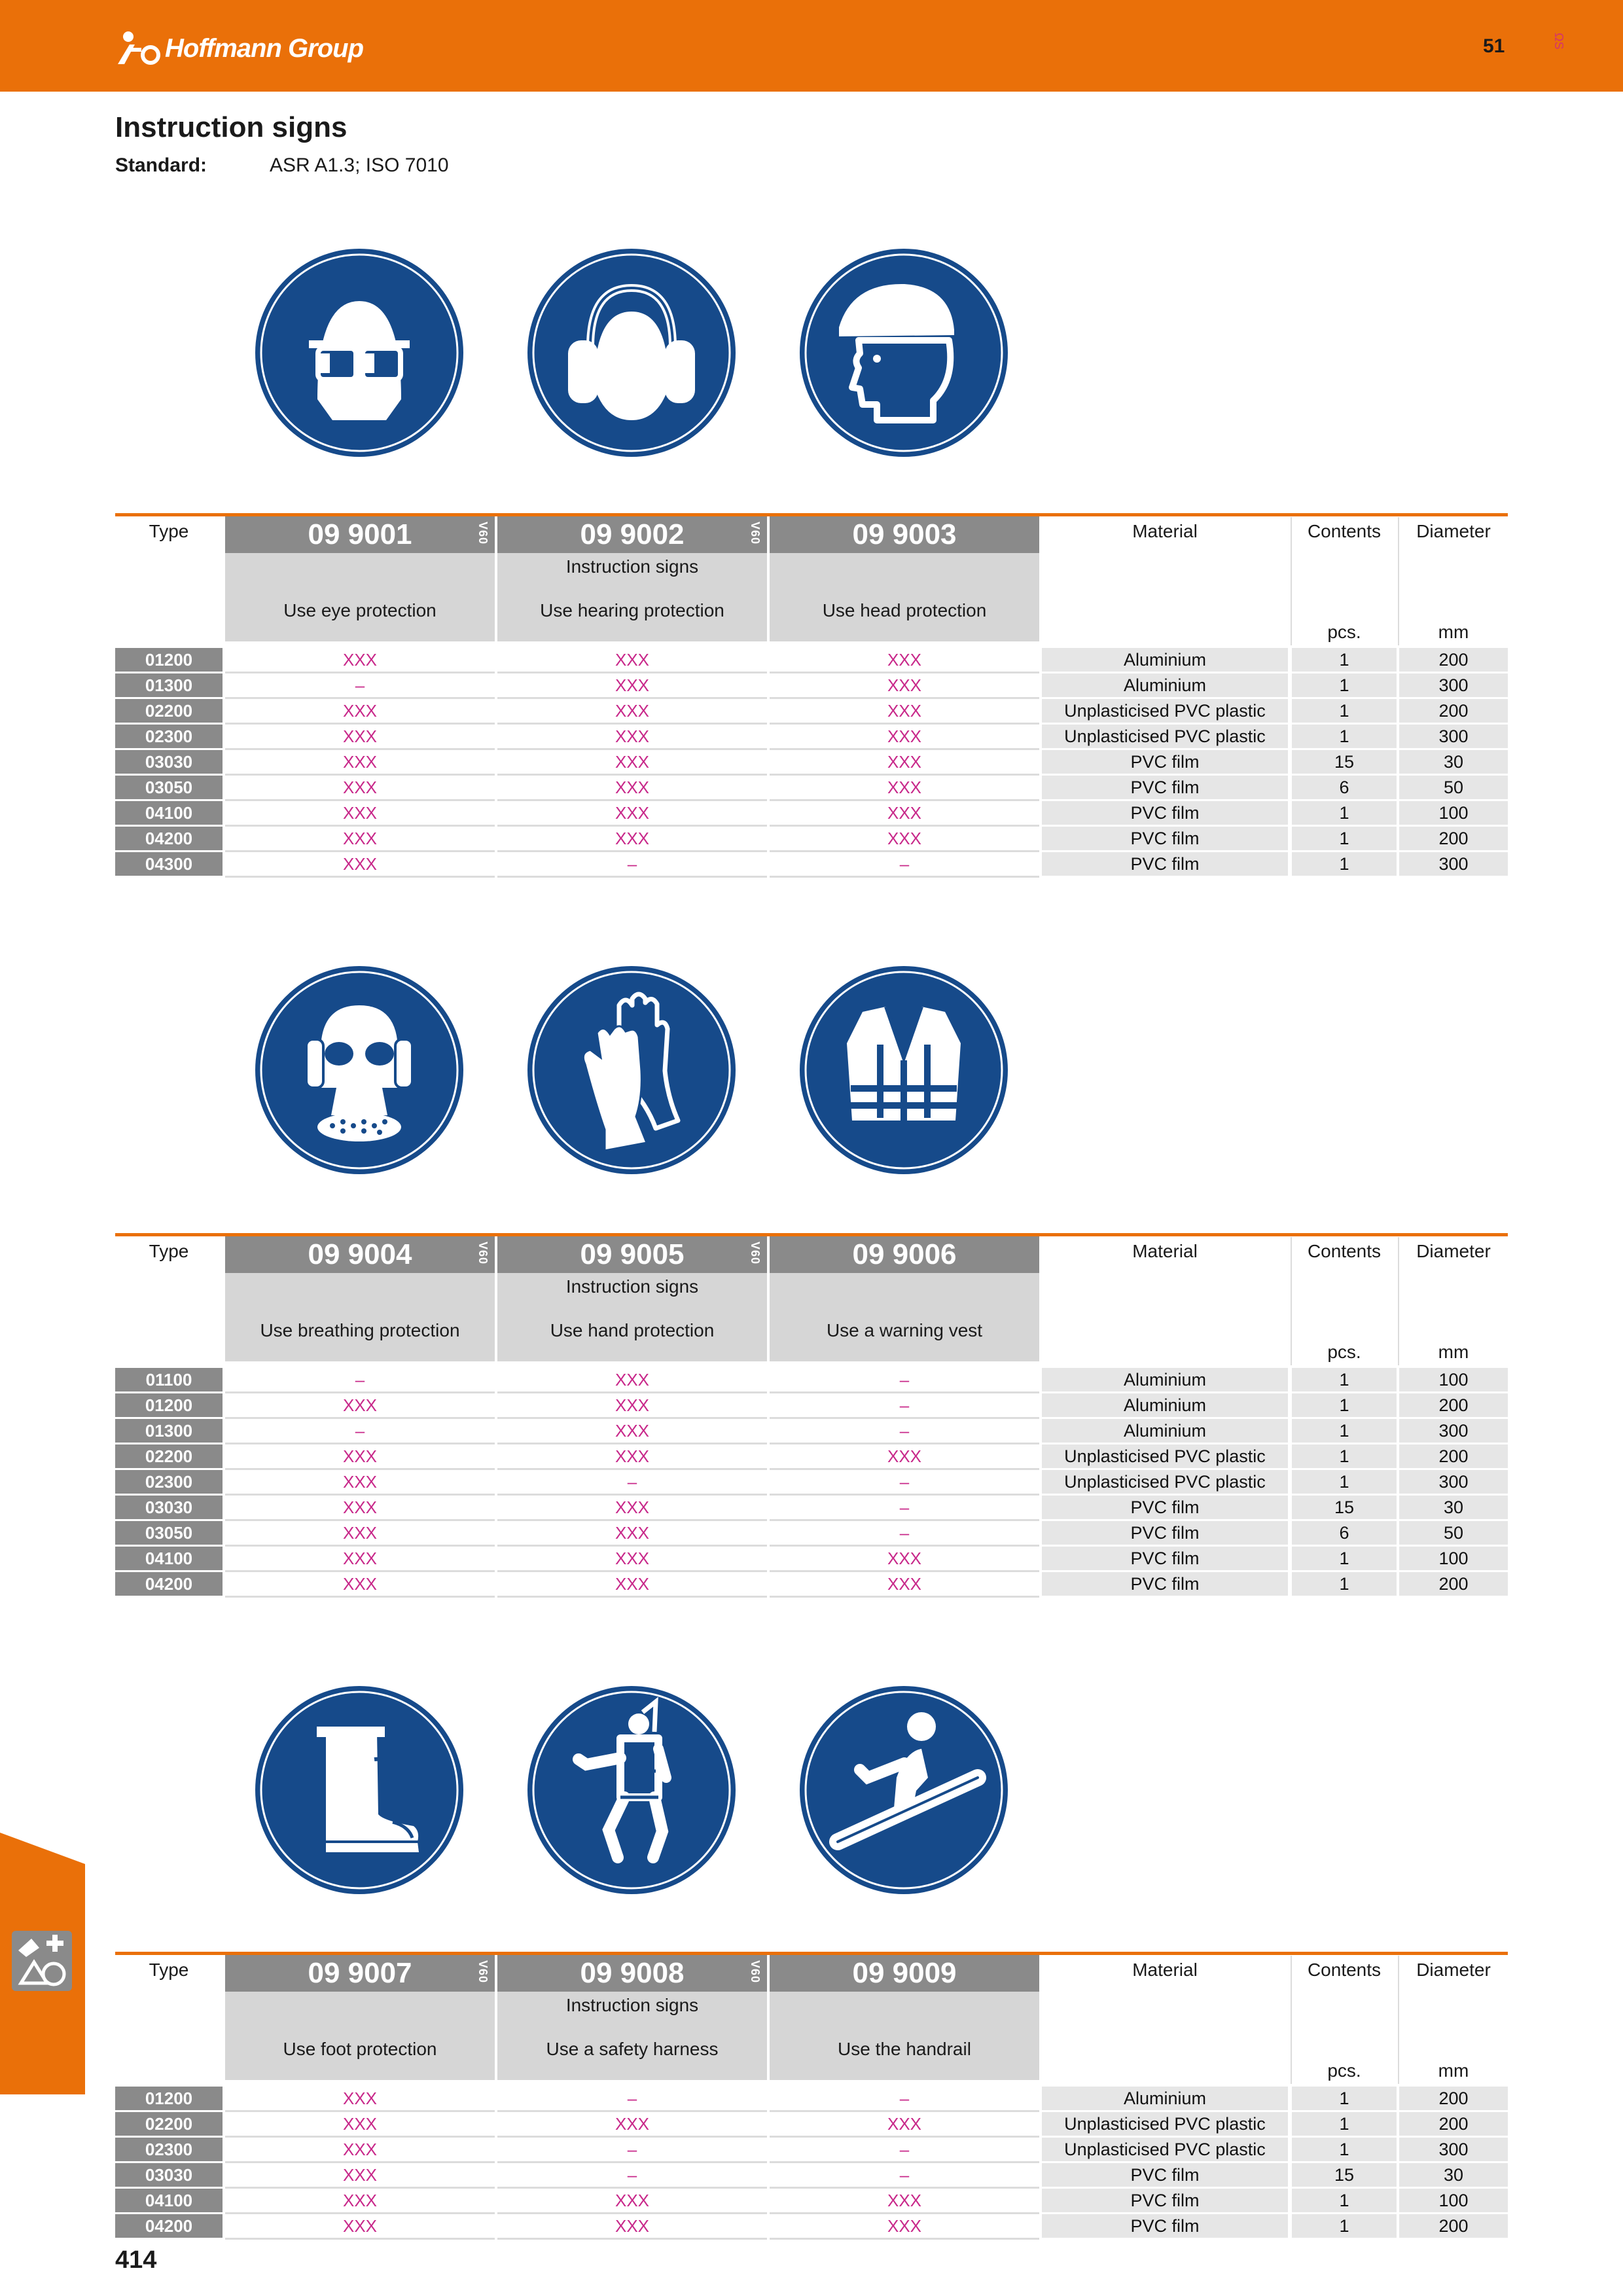 The width and height of the screenshot is (1623, 2296). Describe the element at coordinates (894, 534) in the screenshot. I see `article-number-cell: V60 09 9003` at that location.